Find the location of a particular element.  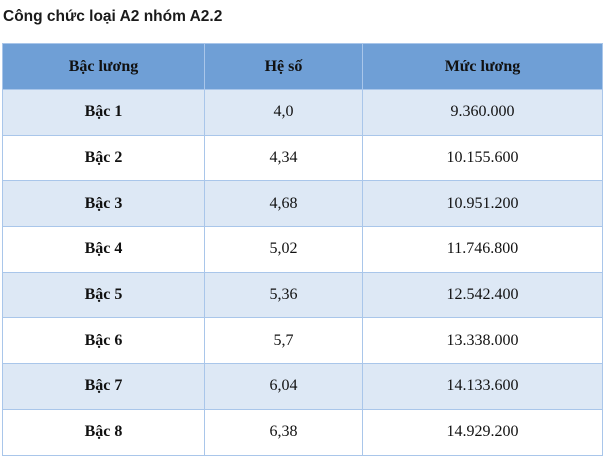

table-row: Bậc 8 6,38 14.929.200 is located at coordinates (302, 432).